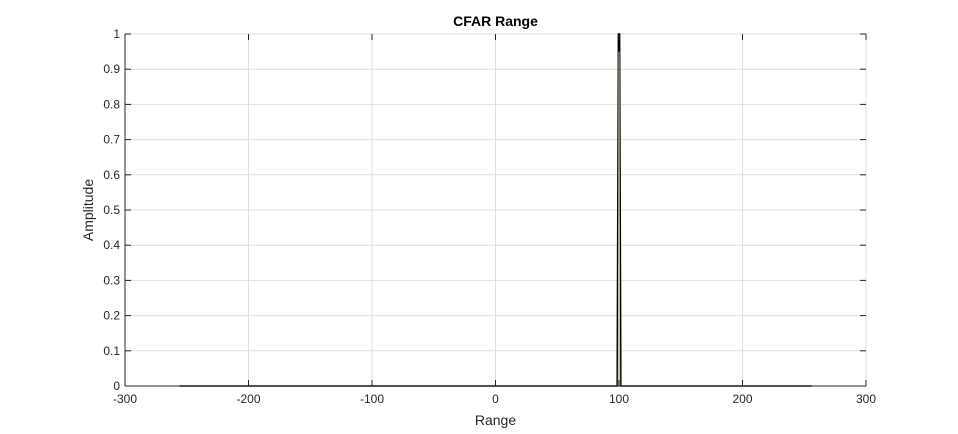 The image size is (958, 434). I want to click on y-axis-label: Amplitude, so click(88, 210).